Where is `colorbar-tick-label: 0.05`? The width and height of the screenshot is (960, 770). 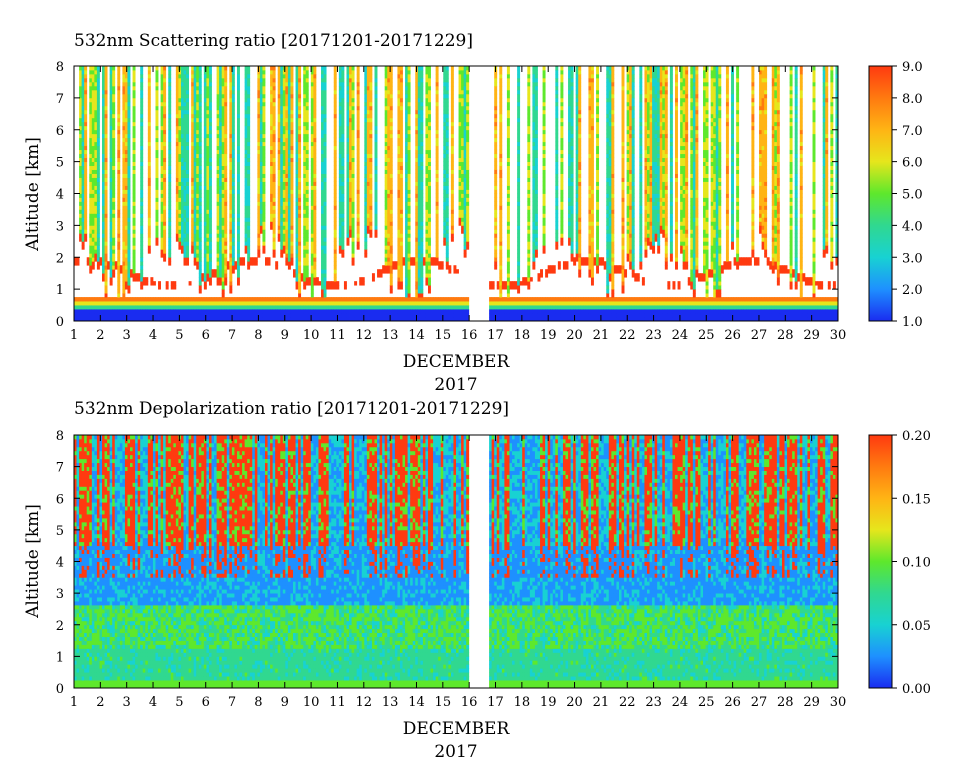 colorbar-tick-label: 0.05 is located at coordinates (916, 626).